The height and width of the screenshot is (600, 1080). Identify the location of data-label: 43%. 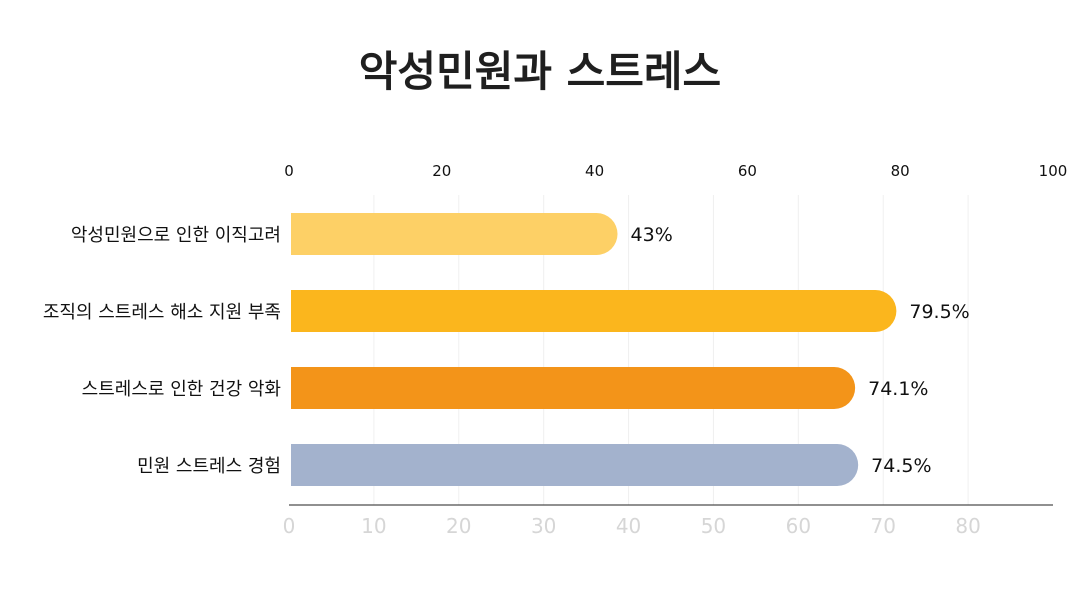
(652, 235).